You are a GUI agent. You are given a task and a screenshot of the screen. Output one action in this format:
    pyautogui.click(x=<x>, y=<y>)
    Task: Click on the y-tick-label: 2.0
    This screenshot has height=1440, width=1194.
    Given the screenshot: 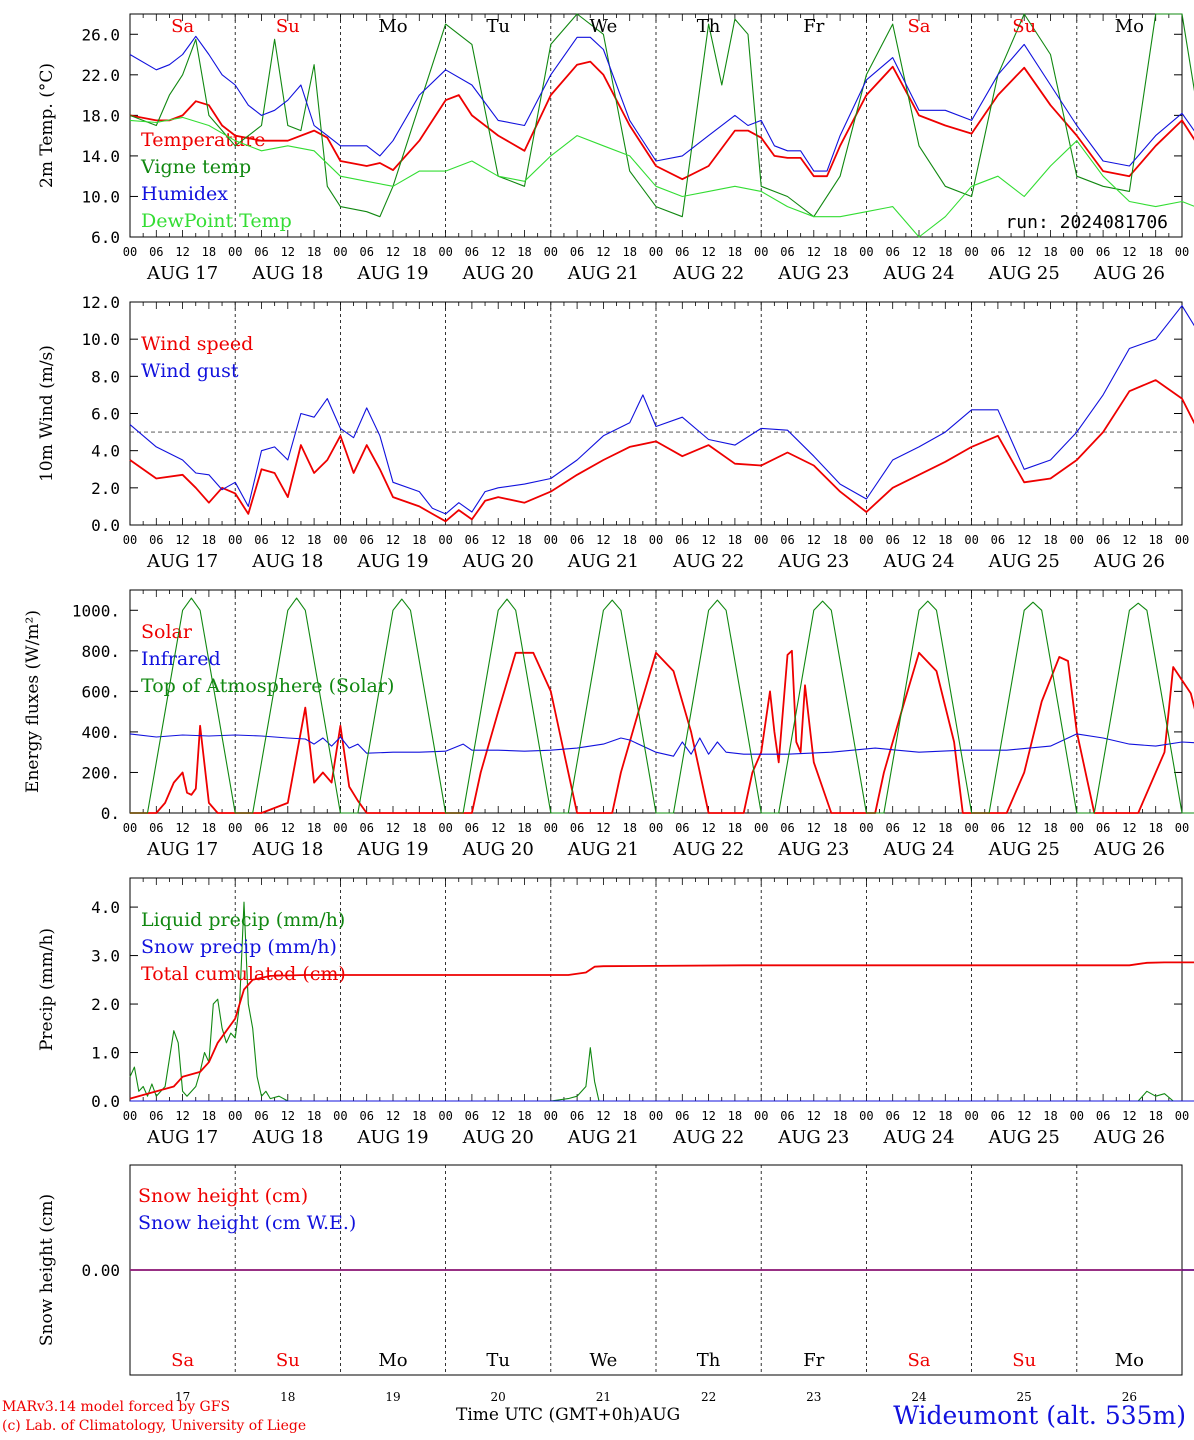 What is the action you would take?
    pyautogui.click(x=105, y=1004)
    